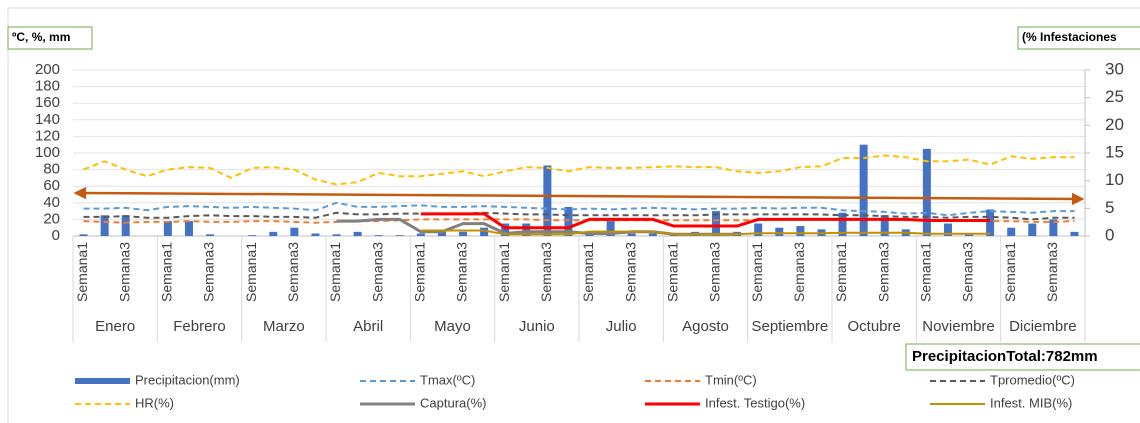 The height and width of the screenshot is (423, 1140). What do you see at coordinates (1069, 37) in the screenshot?
I see `y2-axis-label: (% Infestaciones` at bounding box center [1069, 37].